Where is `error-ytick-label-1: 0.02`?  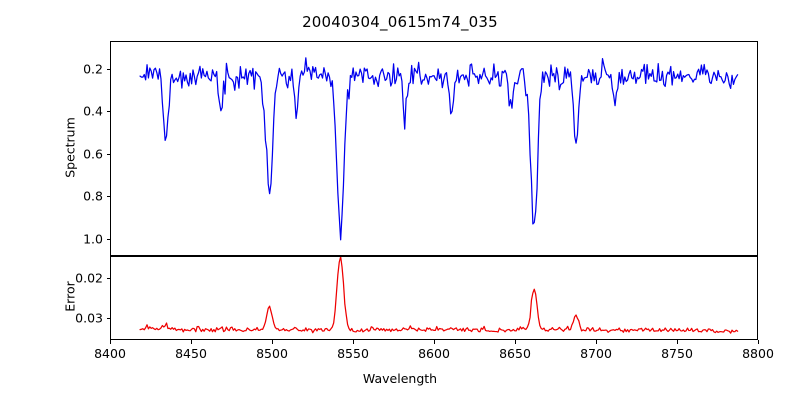
error-ytick-label-1: 0.02 is located at coordinates (89, 278).